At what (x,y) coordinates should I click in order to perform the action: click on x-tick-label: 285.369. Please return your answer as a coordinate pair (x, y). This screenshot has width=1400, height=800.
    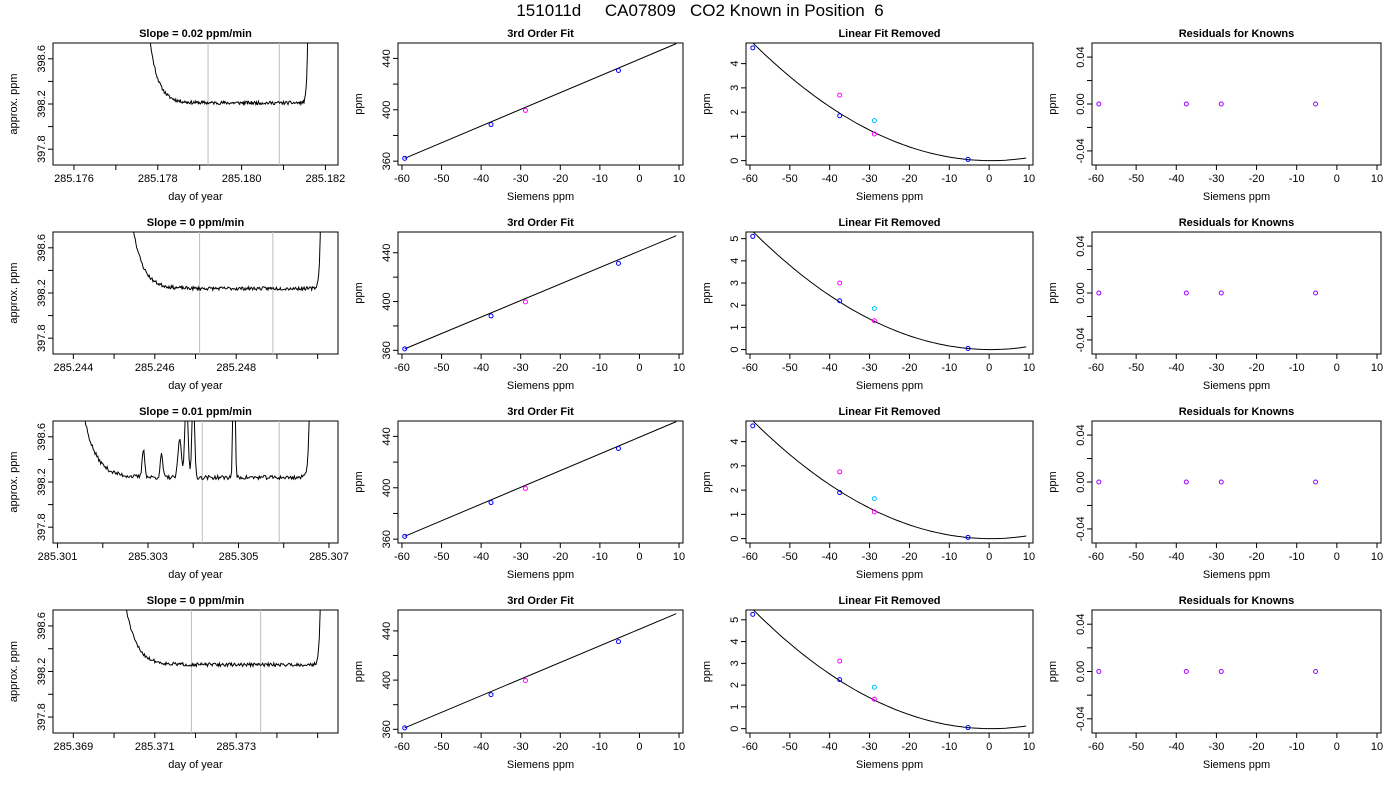
    Looking at the image, I should click on (73, 747).